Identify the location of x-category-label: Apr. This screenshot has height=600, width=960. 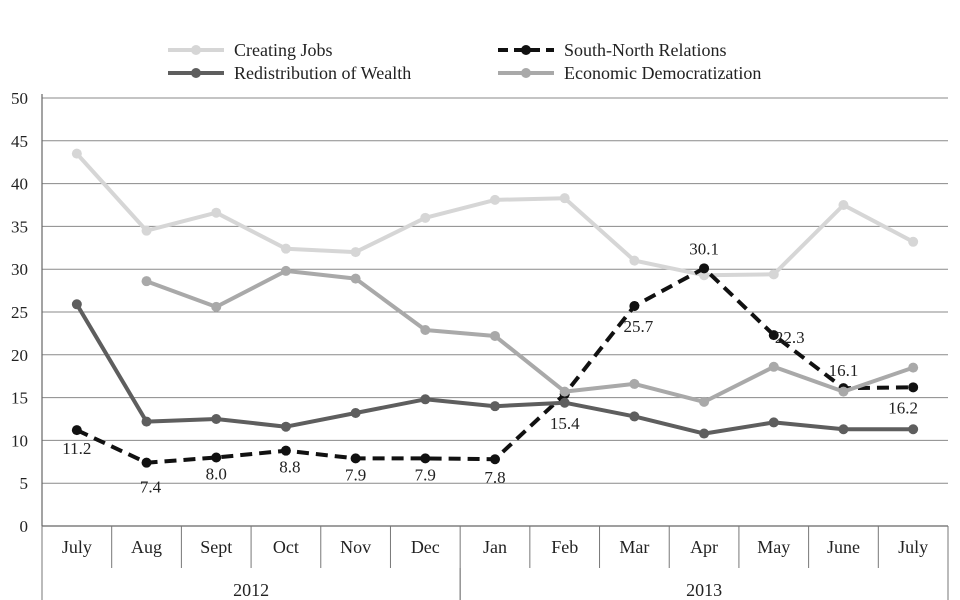
(704, 547).